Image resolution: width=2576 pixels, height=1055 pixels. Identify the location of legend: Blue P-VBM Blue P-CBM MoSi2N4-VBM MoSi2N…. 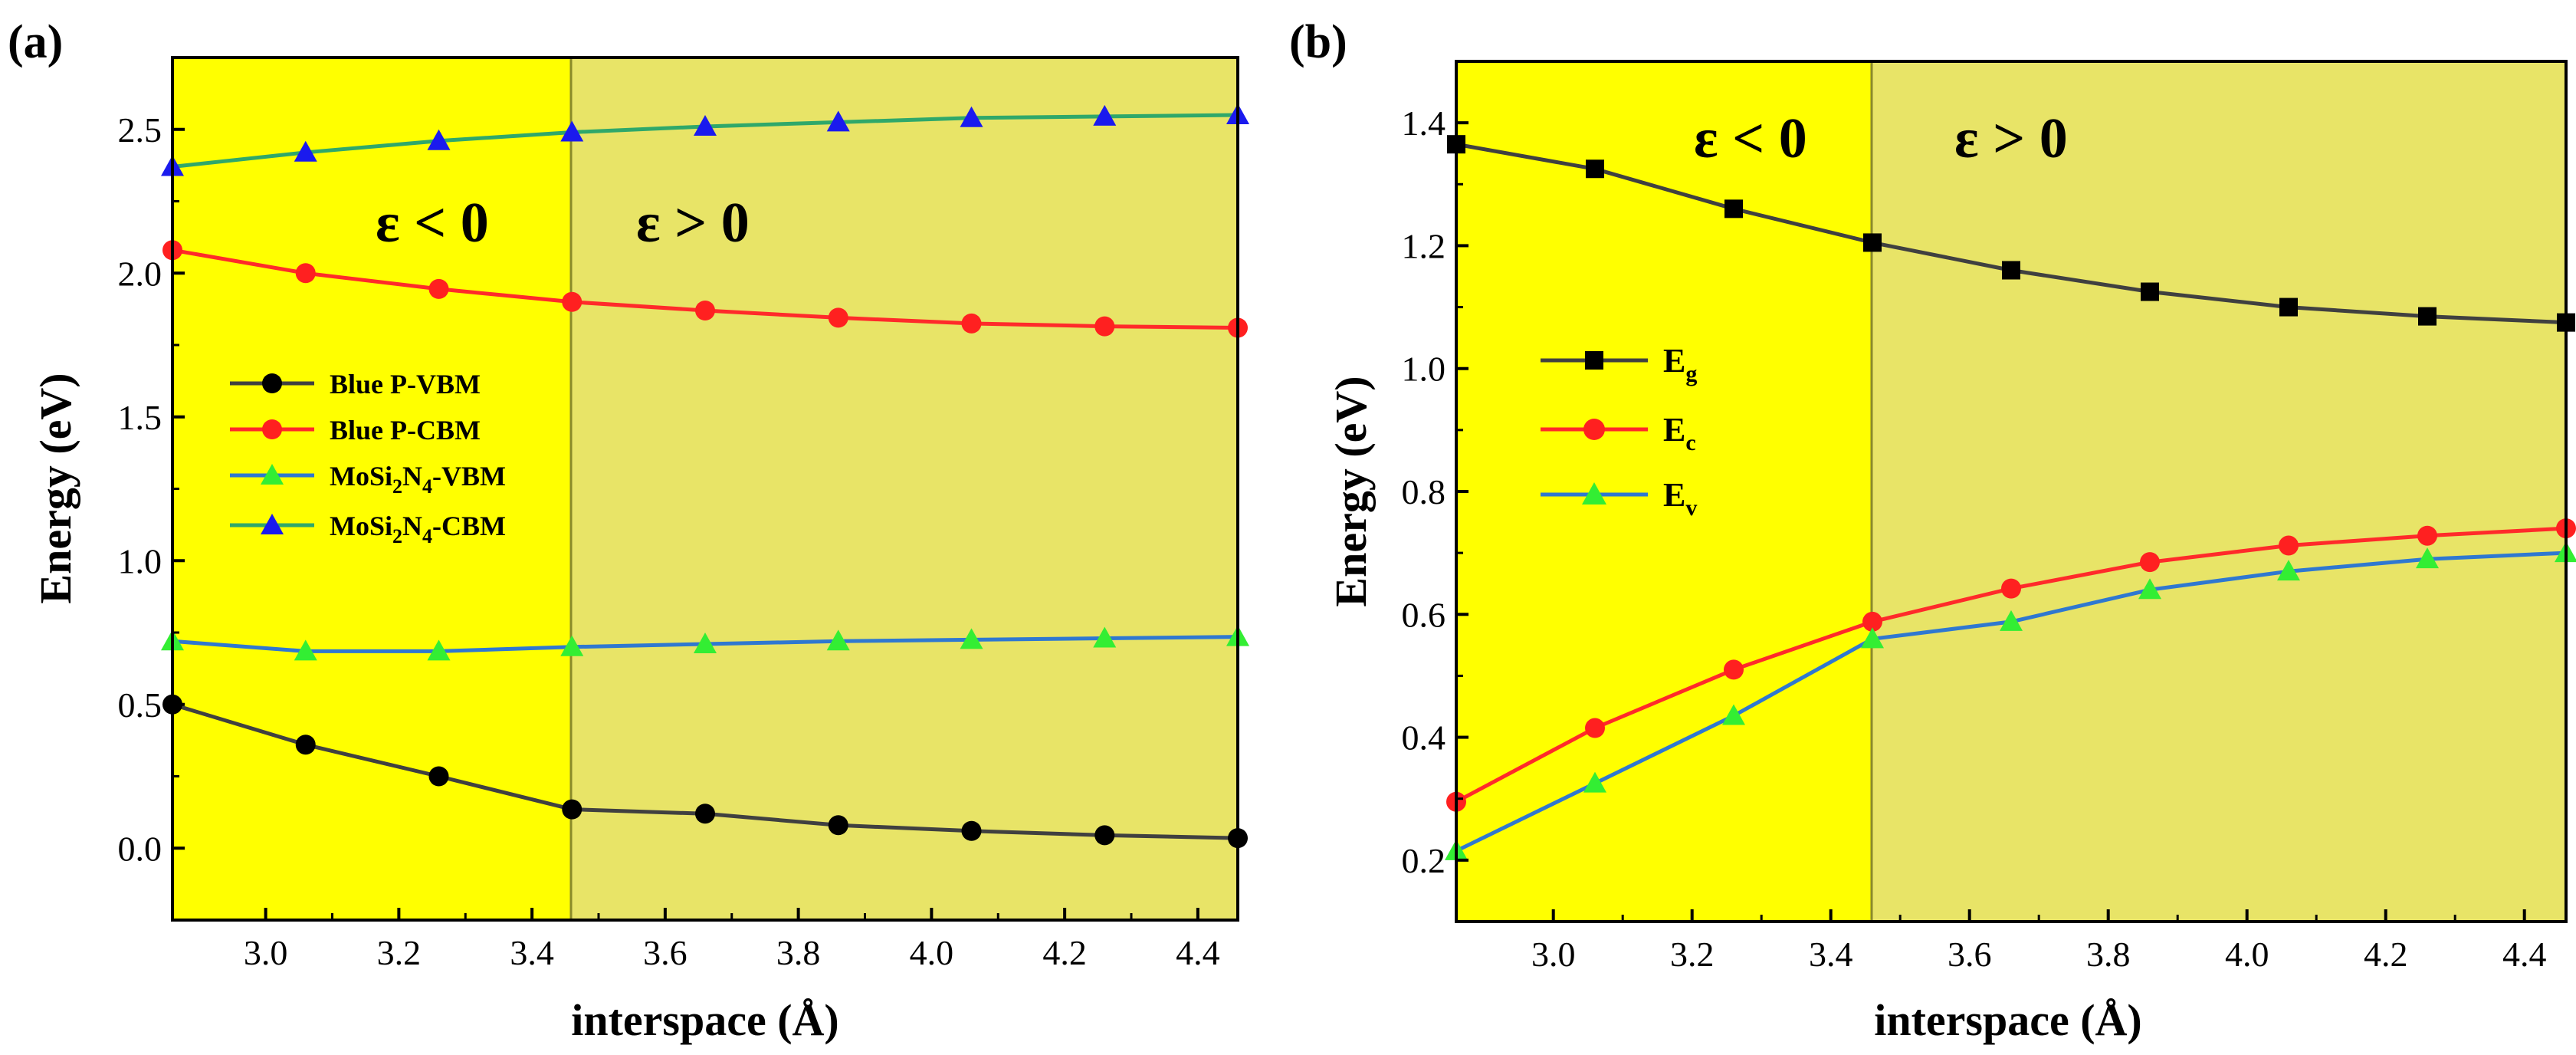
(368, 458).